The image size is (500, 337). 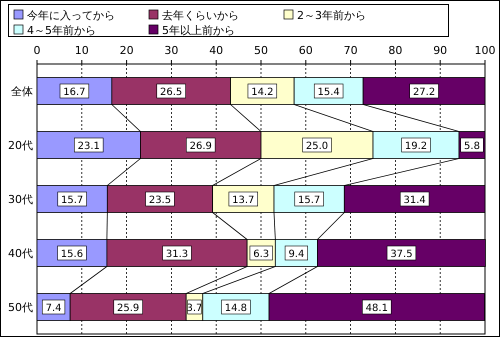 What do you see at coordinates (331, 15) in the screenshot?
I see `legend-label: 2～3年前から` at bounding box center [331, 15].